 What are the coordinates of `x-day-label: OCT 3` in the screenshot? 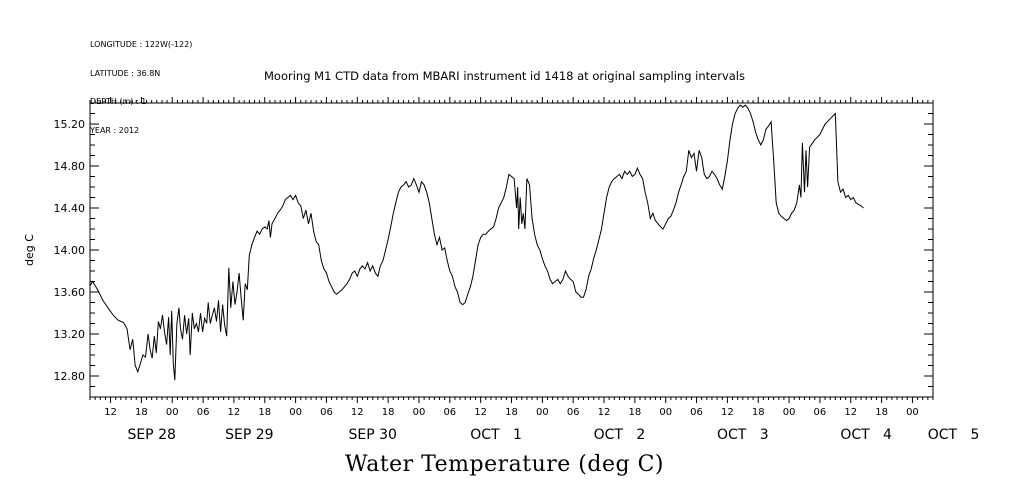 It's located at (743, 435).